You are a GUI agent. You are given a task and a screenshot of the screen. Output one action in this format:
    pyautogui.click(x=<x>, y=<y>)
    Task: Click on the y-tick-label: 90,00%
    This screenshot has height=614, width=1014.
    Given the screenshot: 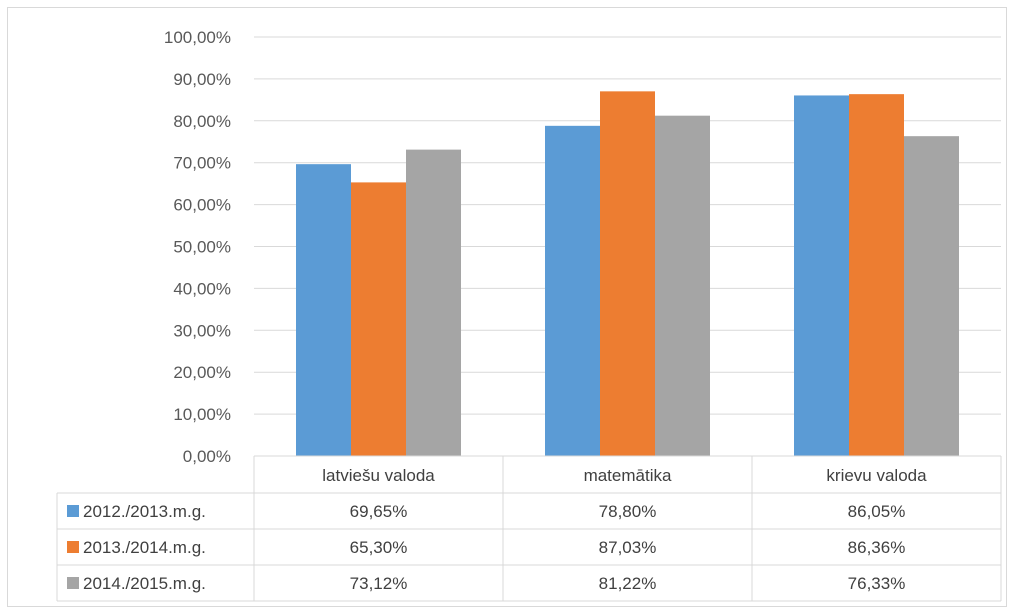 What is the action you would take?
    pyautogui.click(x=202, y=79)
    